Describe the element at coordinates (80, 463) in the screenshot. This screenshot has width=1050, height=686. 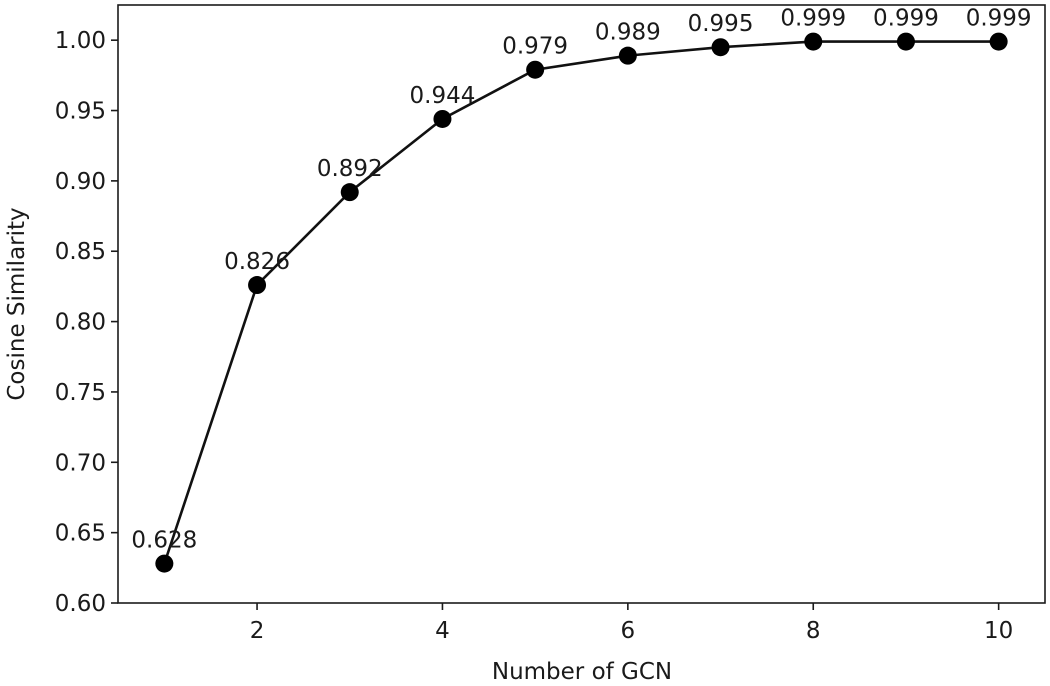
I see `y-tick-label: 0.70` at that location.